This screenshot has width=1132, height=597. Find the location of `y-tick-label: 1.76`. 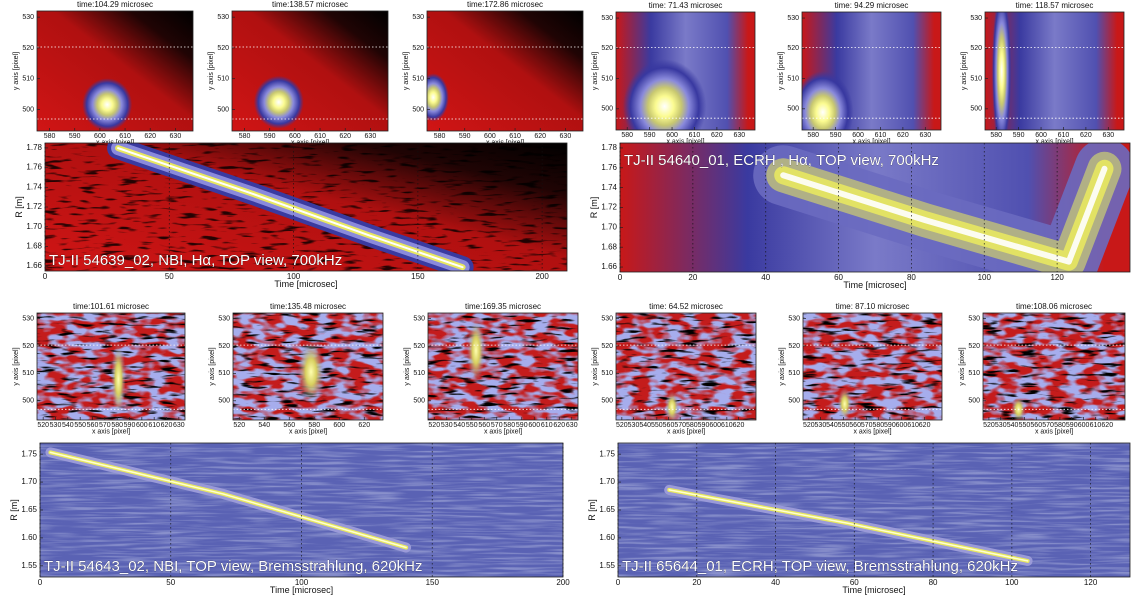

y-tick-label: 1.76 is located at coordinates (34, 167).